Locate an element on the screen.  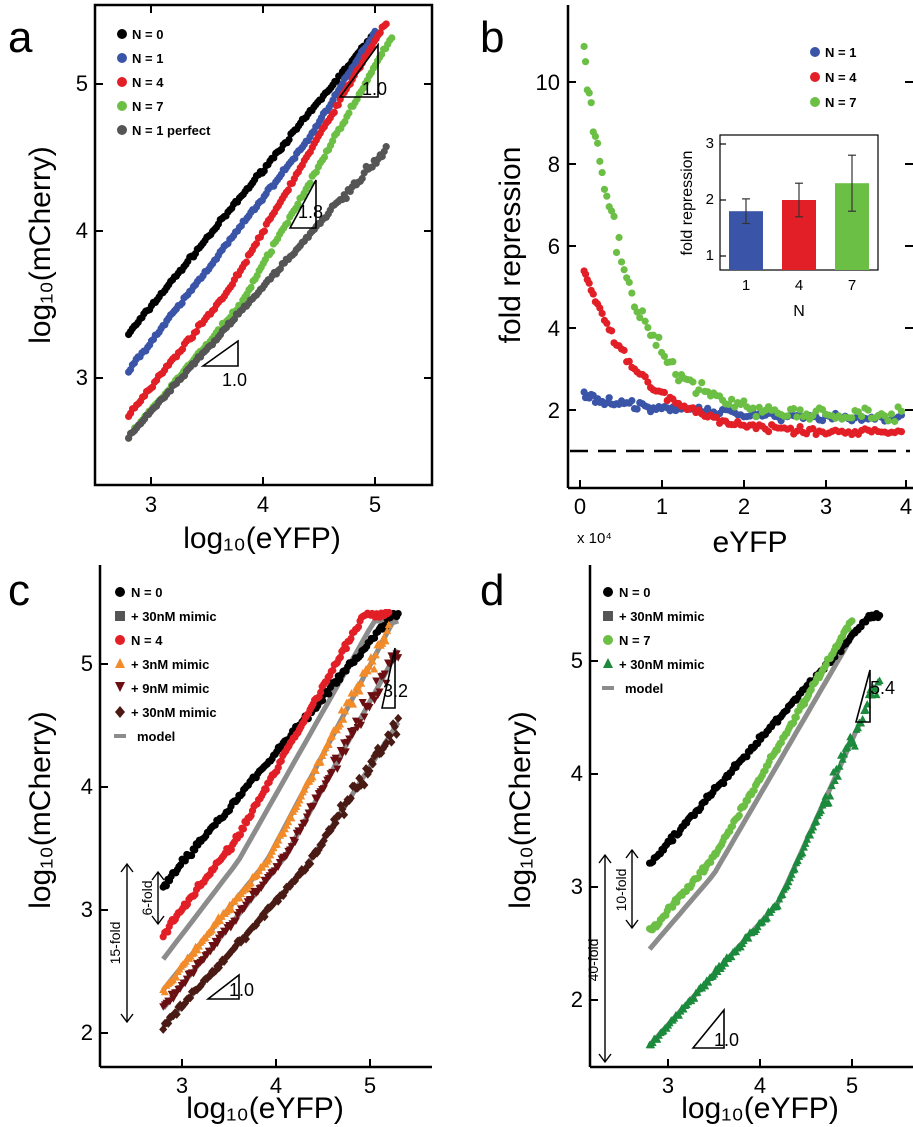
inset-xtick-7: 7 is located at coordinates (852, 285).